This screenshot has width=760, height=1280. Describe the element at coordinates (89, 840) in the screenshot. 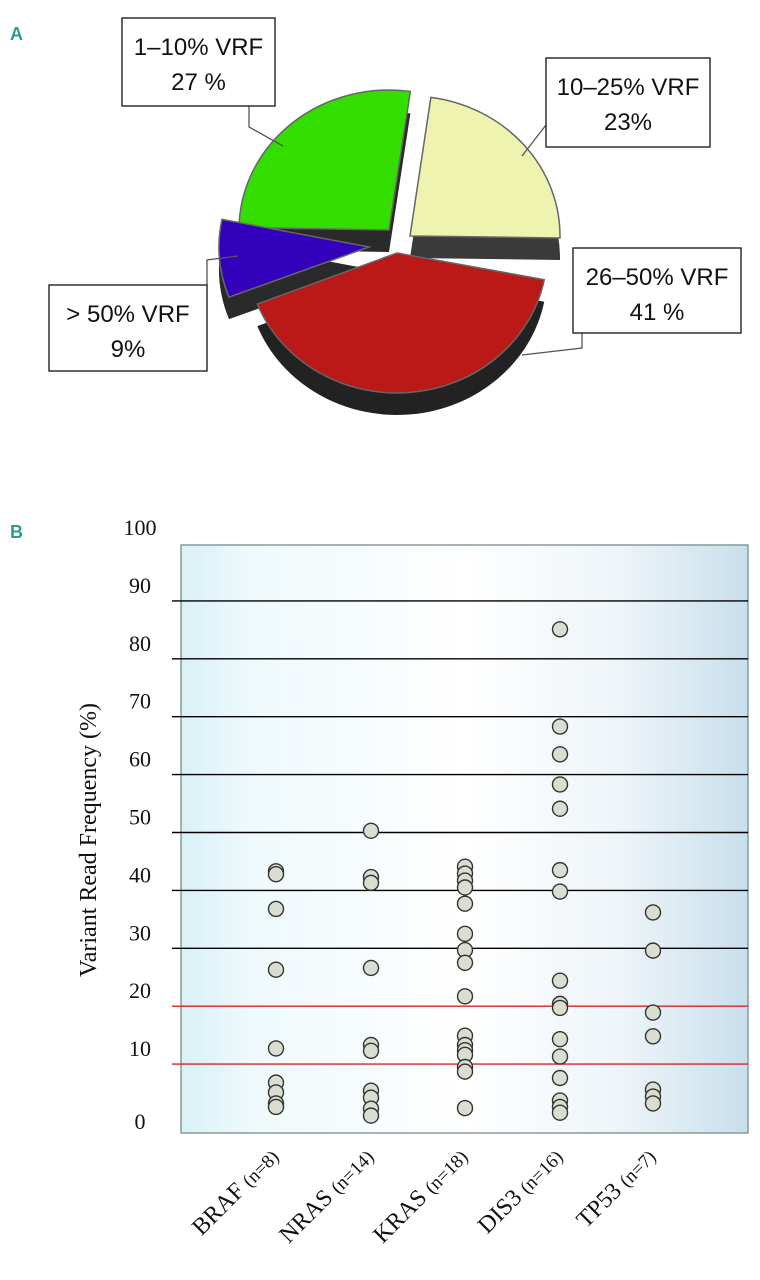

I see `y-axis-label: Variant Read Frequency (%)` at that location.